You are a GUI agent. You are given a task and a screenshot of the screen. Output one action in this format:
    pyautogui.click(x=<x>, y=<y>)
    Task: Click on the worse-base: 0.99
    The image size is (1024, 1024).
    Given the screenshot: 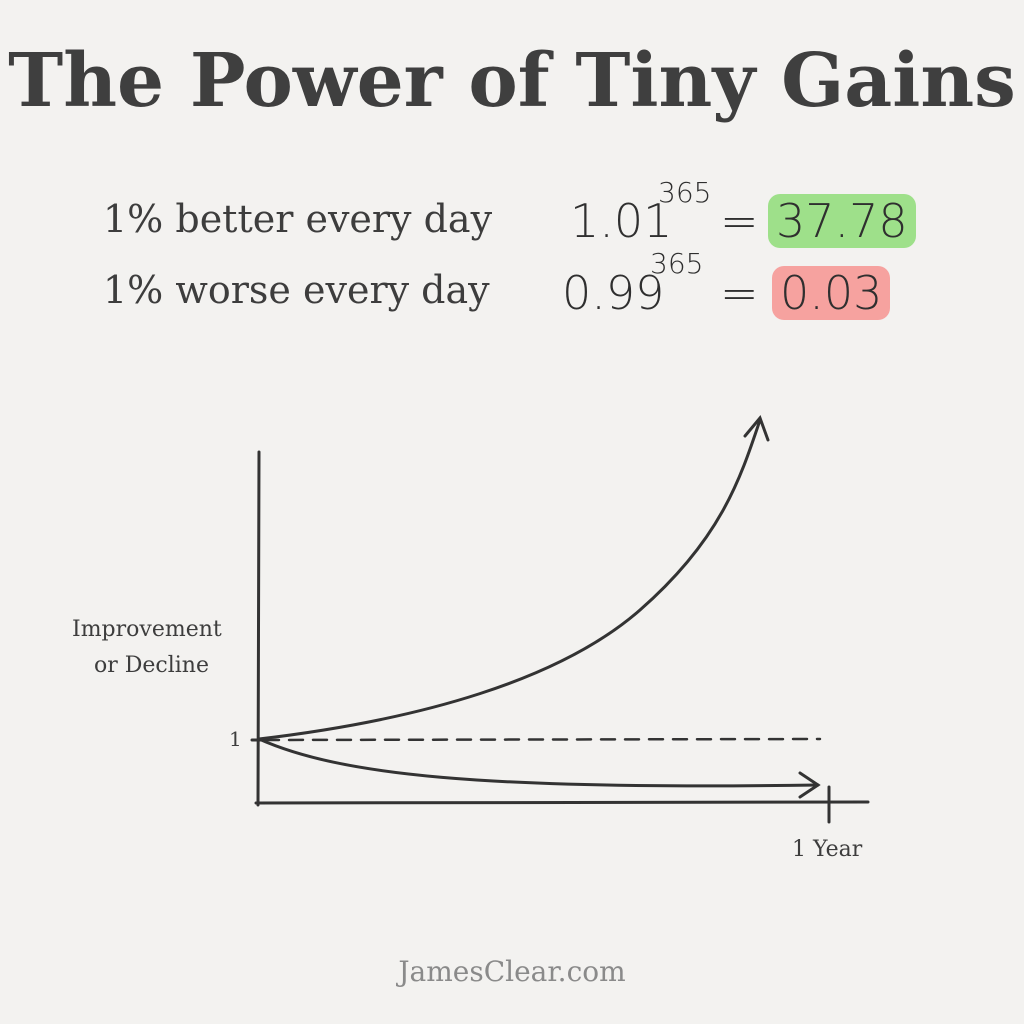 What is the action you would take?
    pyautogui.click(x=613, y=293)
    